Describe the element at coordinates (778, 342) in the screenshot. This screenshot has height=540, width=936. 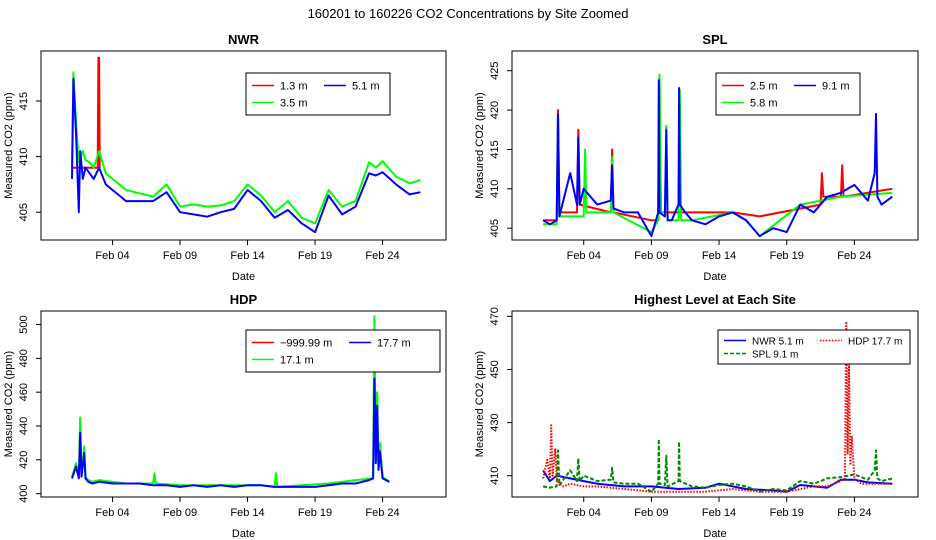
I see `legend-label: NWR 5.1 m` at that location.